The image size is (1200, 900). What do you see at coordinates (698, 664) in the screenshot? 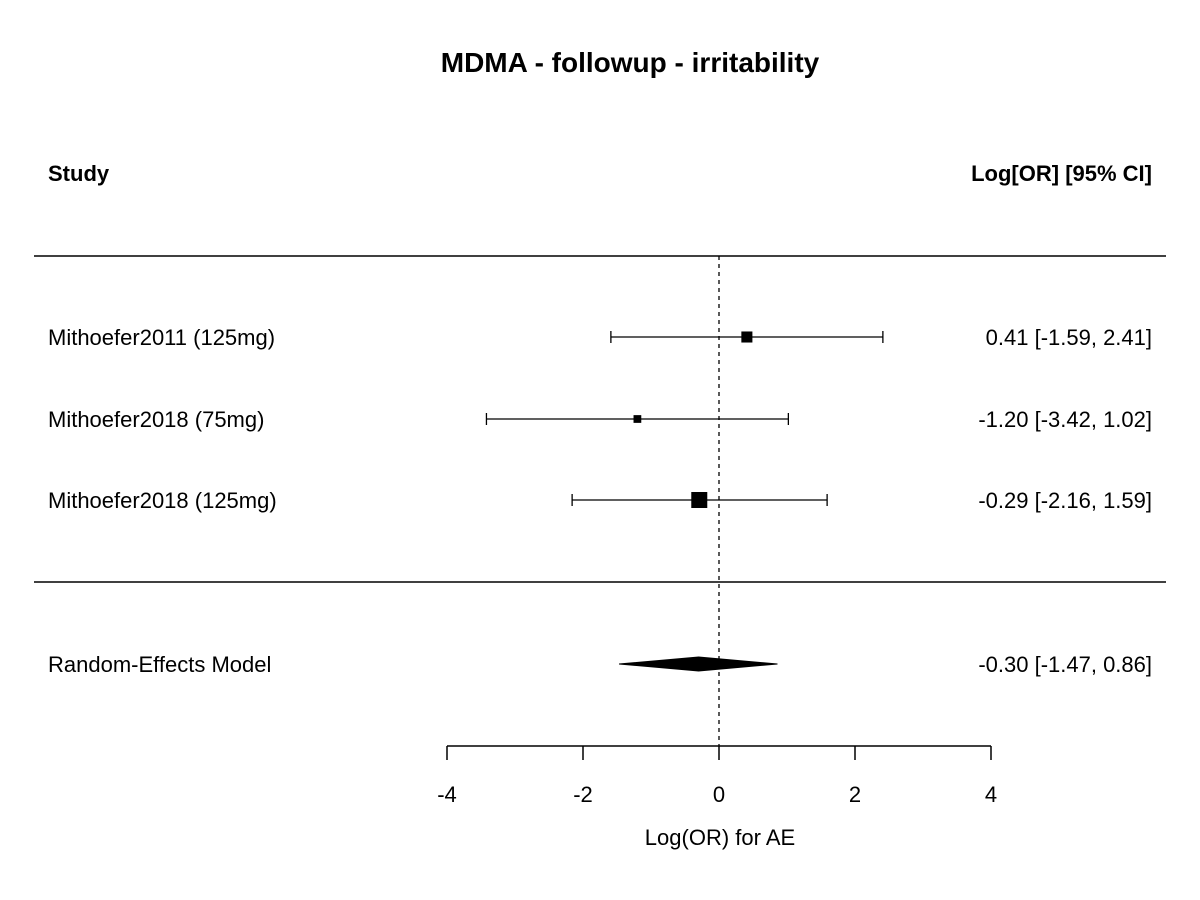
I see `summary-diamond` at bounding box center [698, 664].